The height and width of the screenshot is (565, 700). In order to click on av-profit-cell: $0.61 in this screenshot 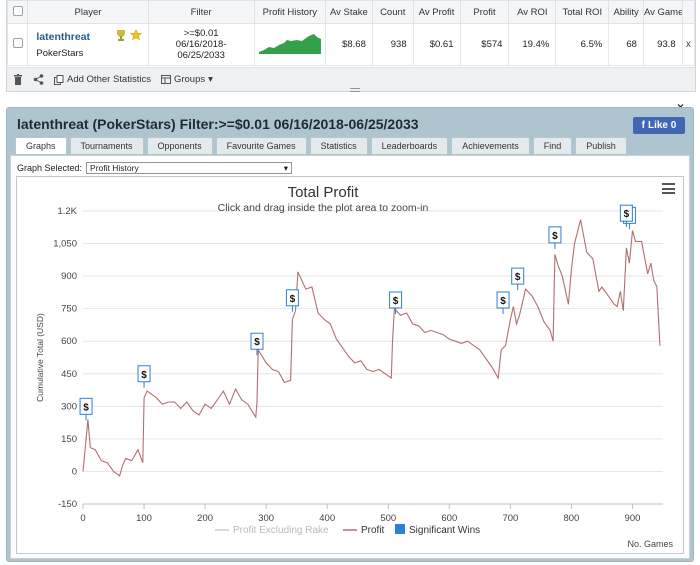, I will do `click(436, 44)`.